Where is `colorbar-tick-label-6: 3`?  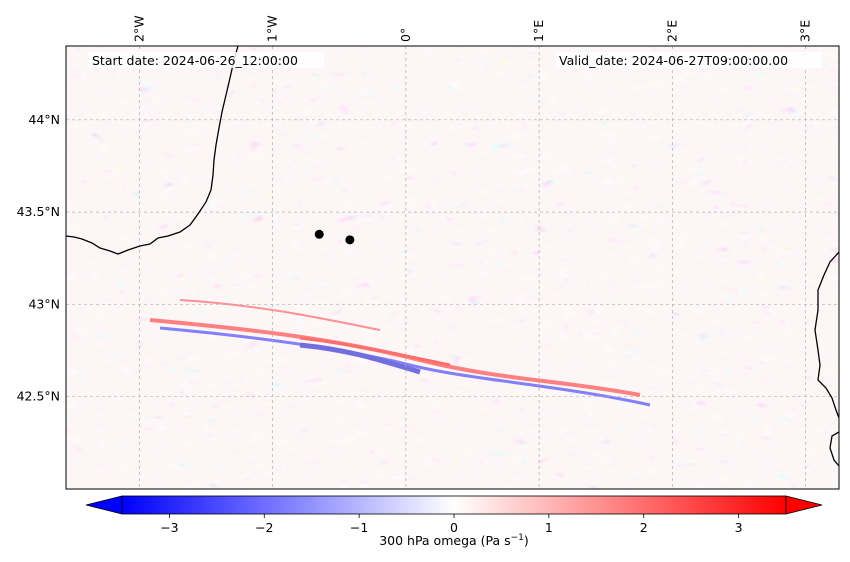
colorbar-tick-label-6: 3 is located at coordinates (739, 527).